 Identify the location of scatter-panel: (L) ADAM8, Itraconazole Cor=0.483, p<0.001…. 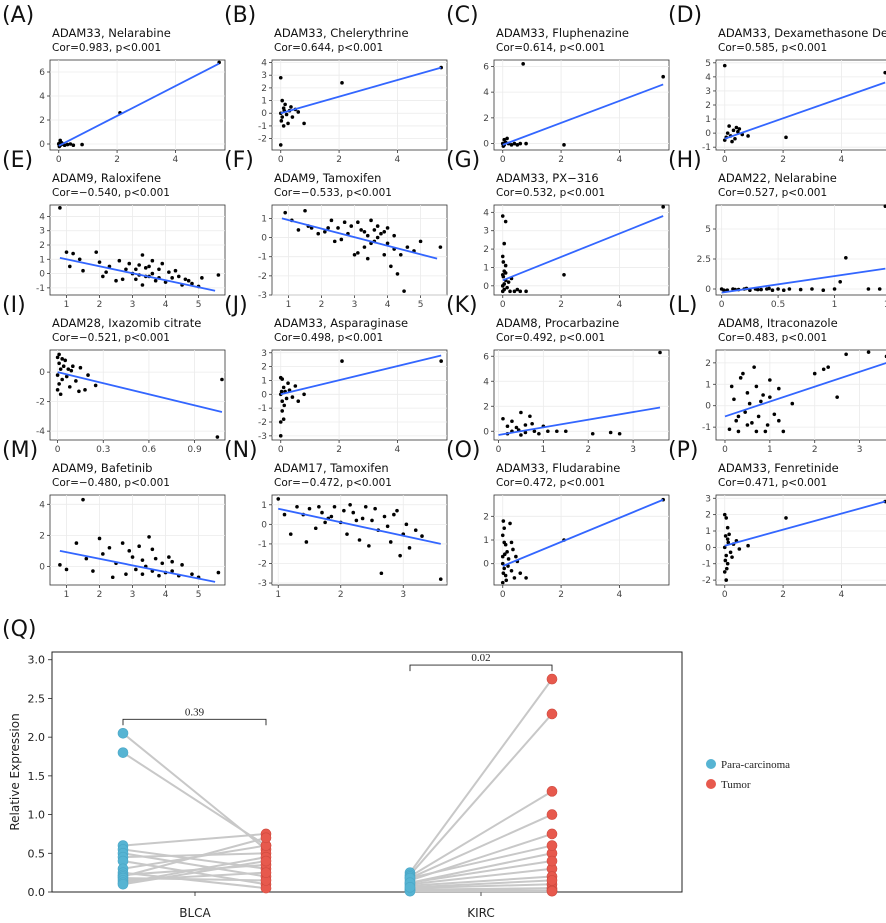
(777, 374).